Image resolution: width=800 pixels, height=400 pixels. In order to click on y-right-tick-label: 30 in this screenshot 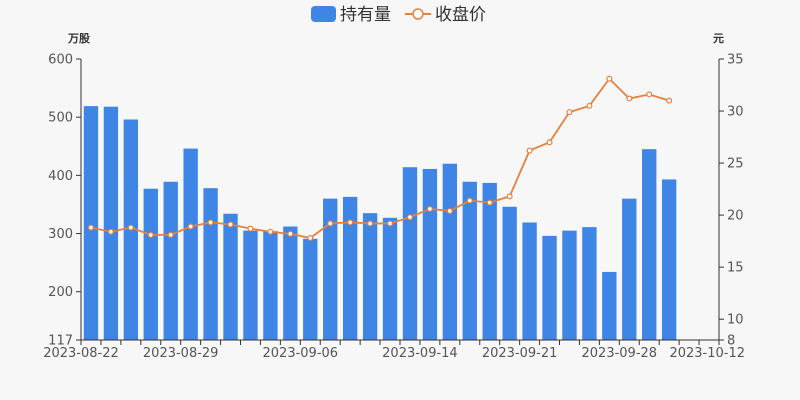, I will do `click(735, 112)`.